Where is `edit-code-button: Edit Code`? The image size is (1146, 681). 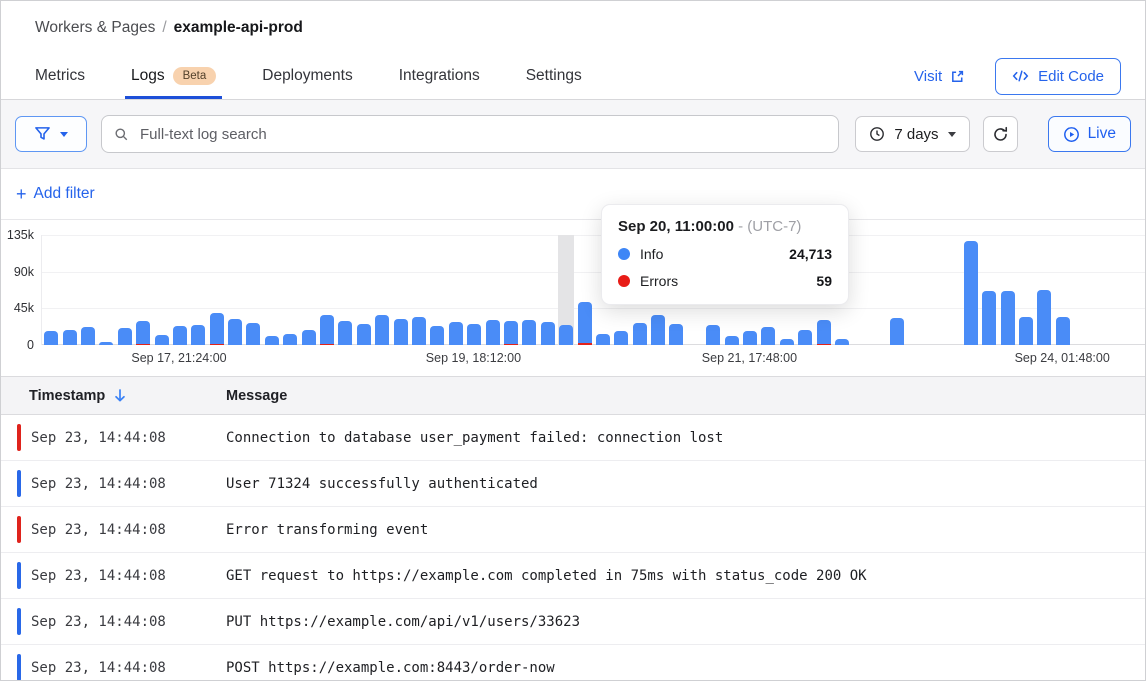 edit-code-button: Edit Code is located at coordinates (1058, 76).